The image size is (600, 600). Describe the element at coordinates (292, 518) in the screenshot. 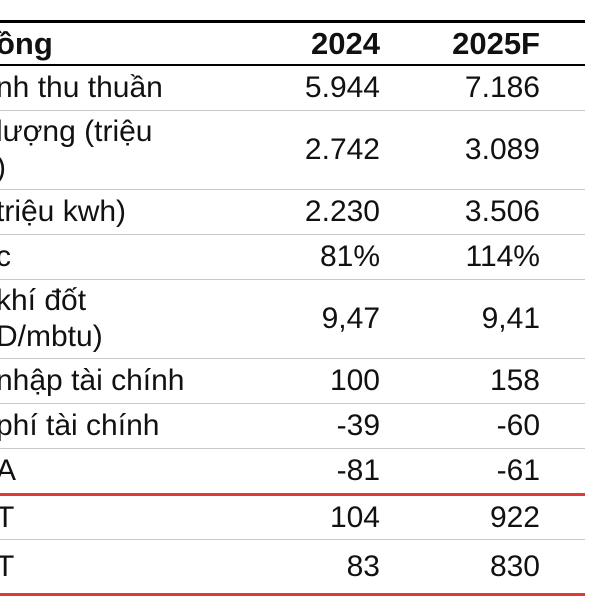

I see `table-row-profit-pretax: T 104 922` at that location.